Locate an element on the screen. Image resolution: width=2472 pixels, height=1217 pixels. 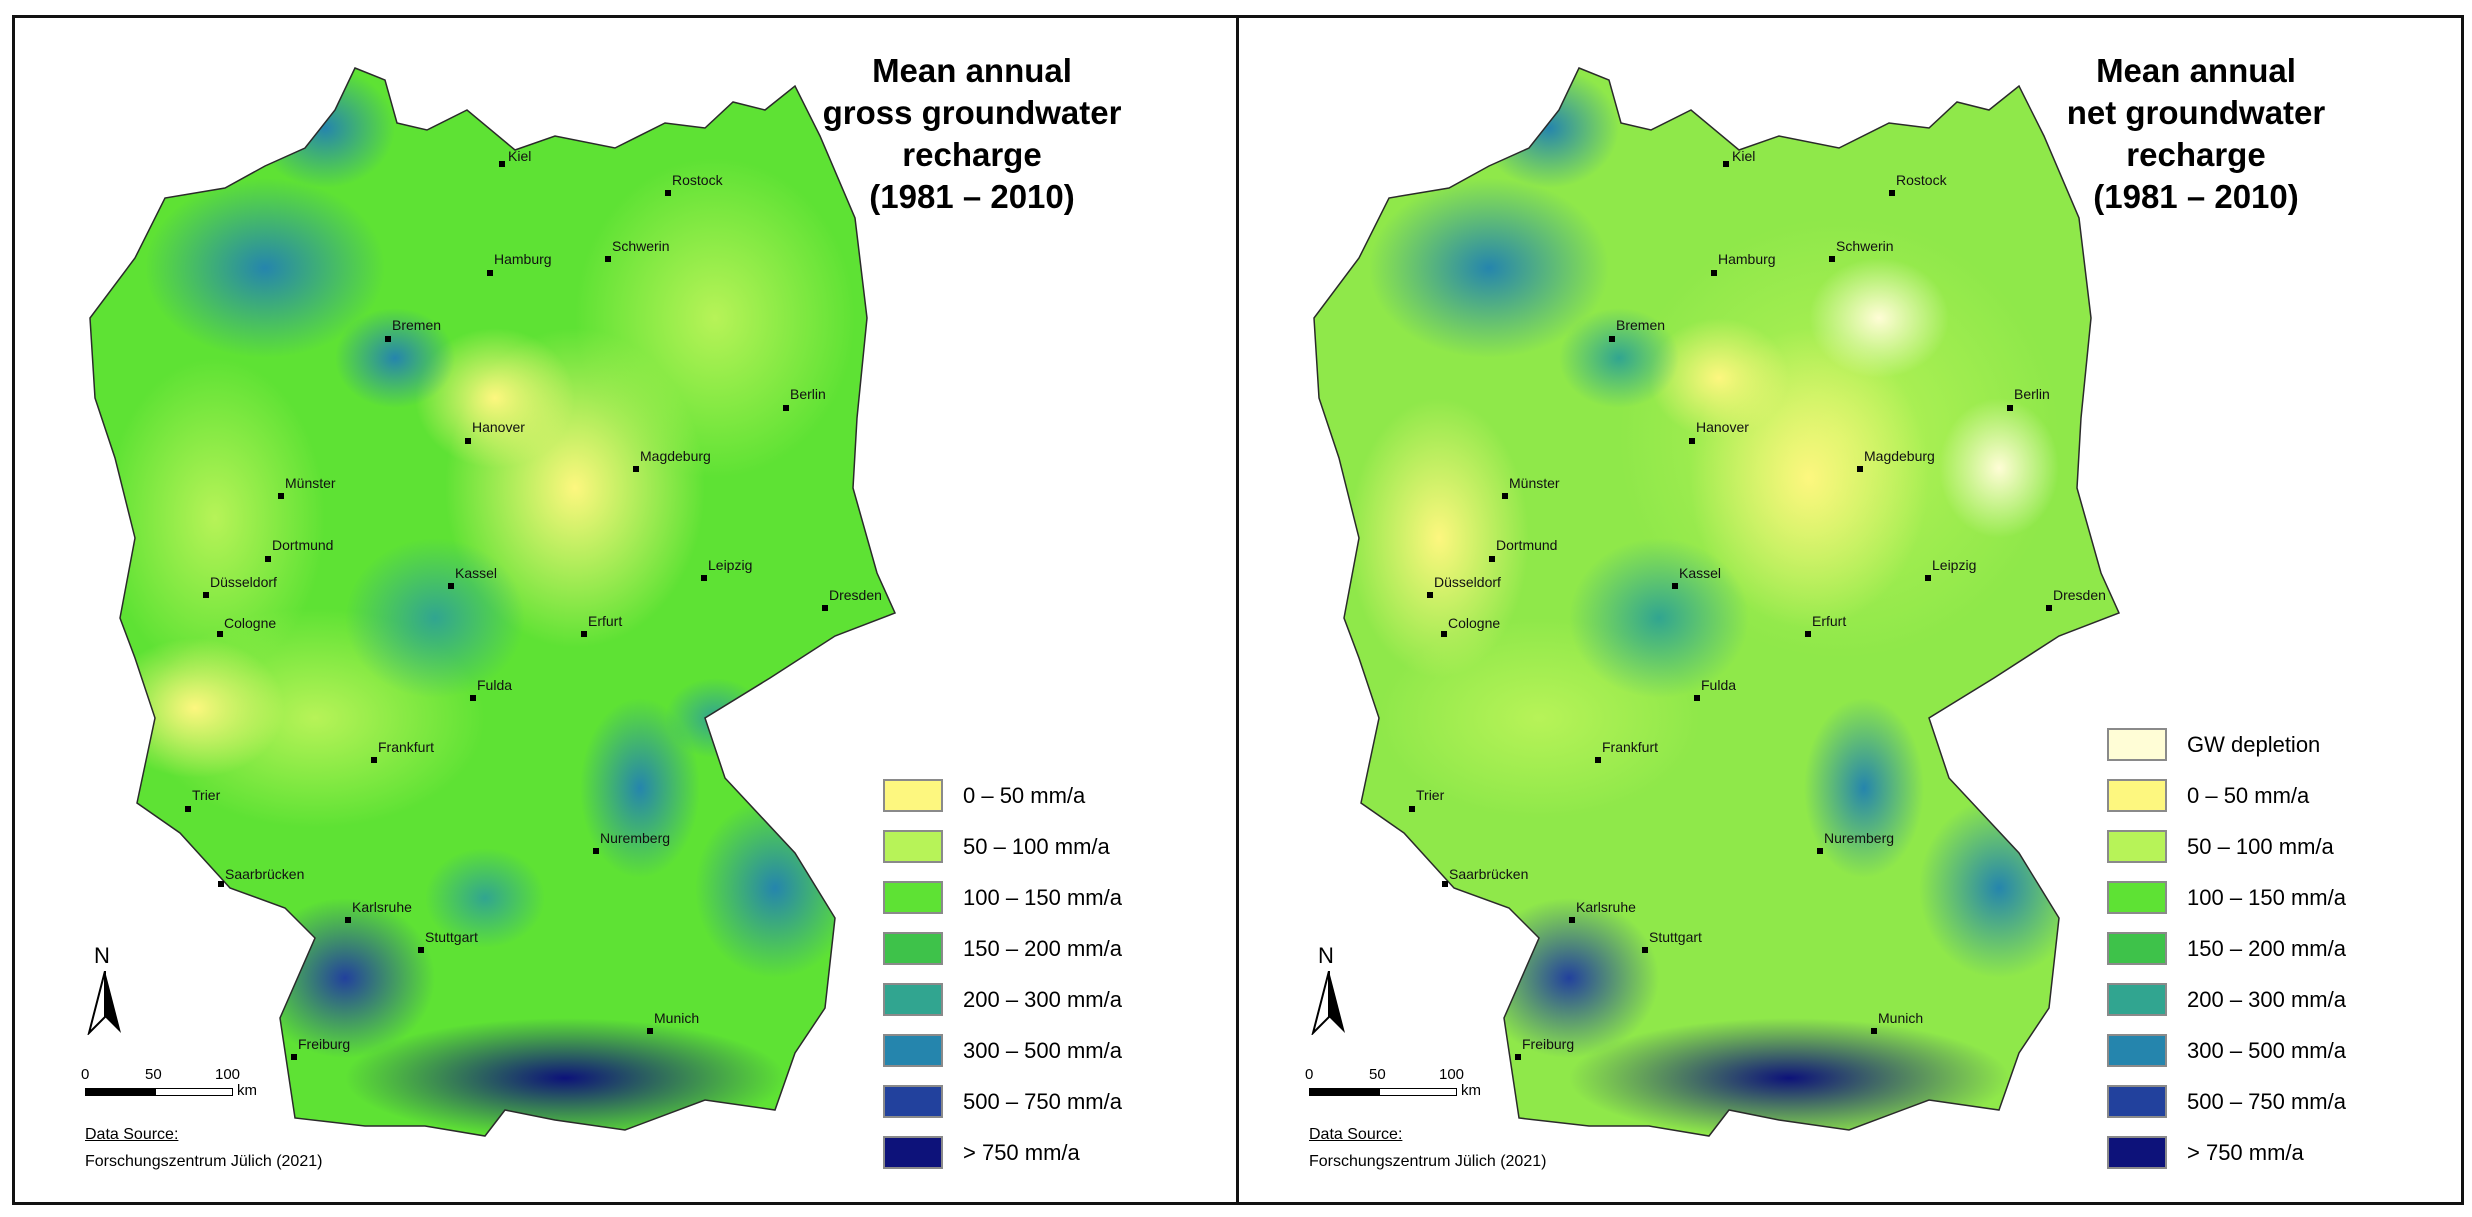
city-label: Bremen is located at coordinates (1640, 325).